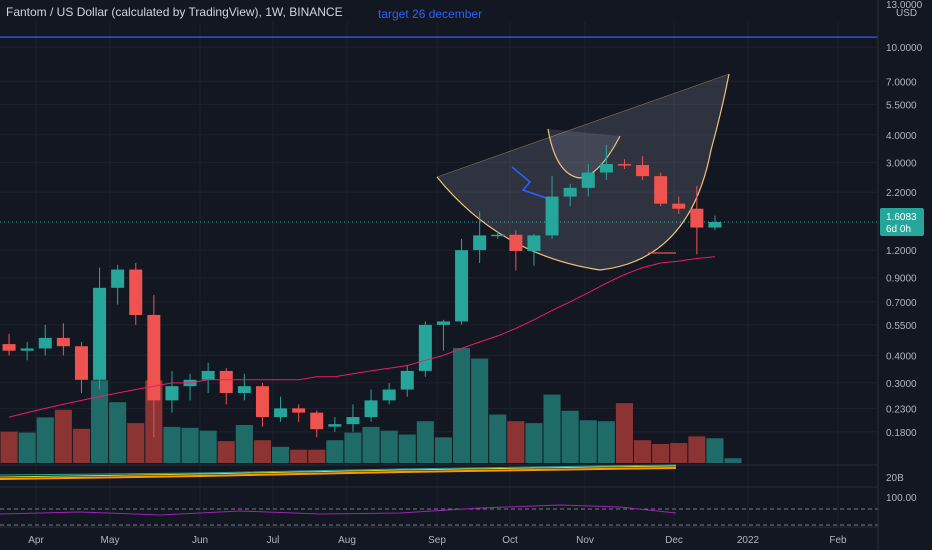 Image resolution: width=932 pixels, height=550 pixels. Describe the element at coordinates (904, 5) in the screenshot. I see `axis-top-value: 13.0000` at that location.